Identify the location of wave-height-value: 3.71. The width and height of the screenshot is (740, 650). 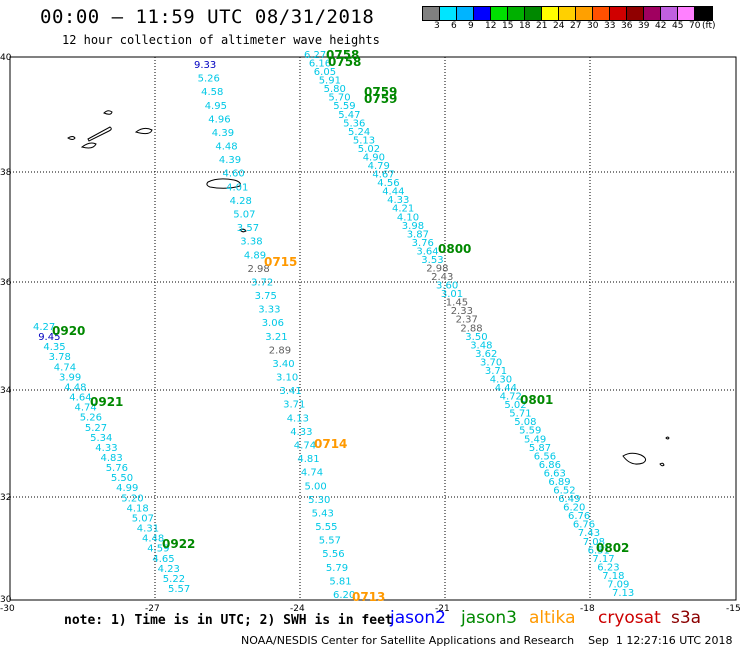
(496, 371).